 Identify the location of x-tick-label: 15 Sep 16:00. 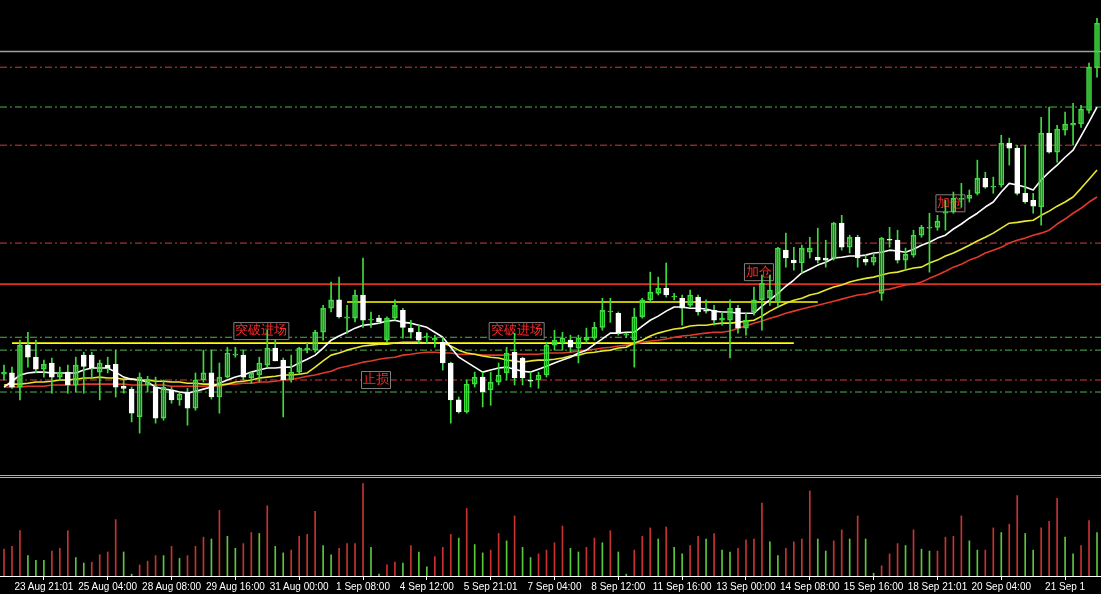
(873, 586).